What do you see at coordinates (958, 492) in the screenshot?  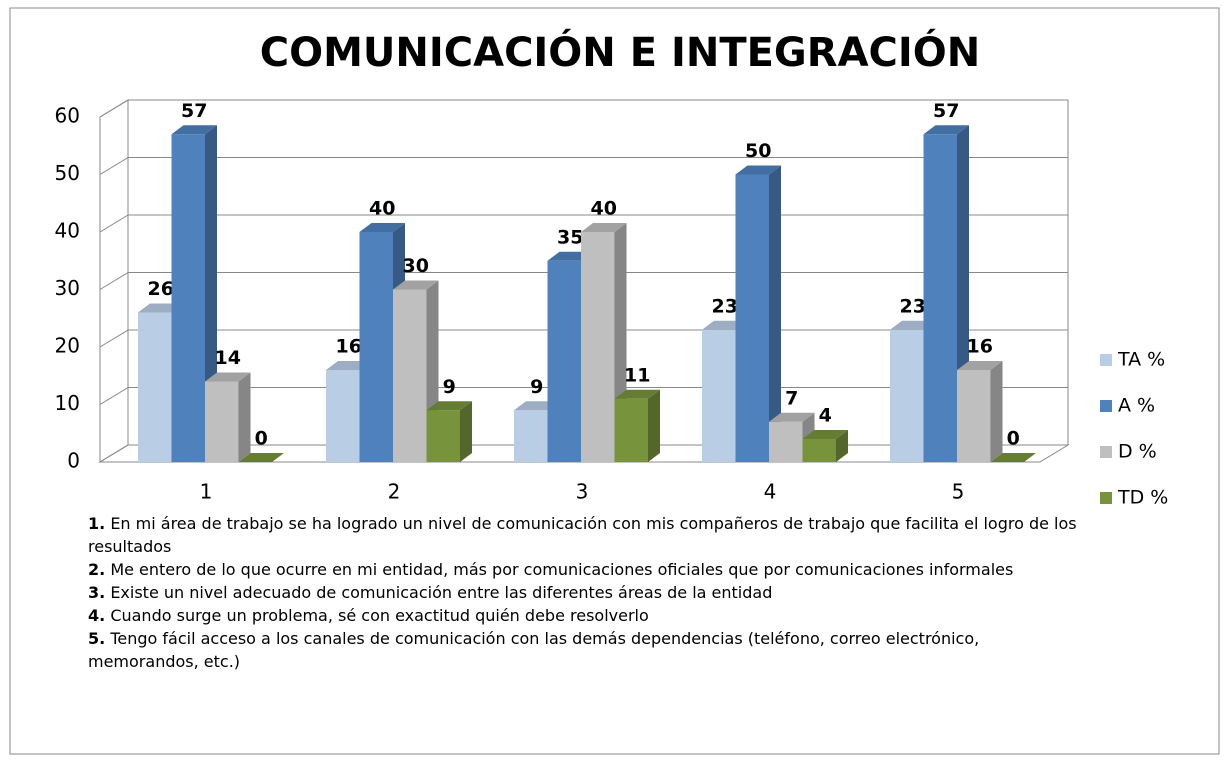 I see `x-tick-label: 5` at bounding box center [958, 492].